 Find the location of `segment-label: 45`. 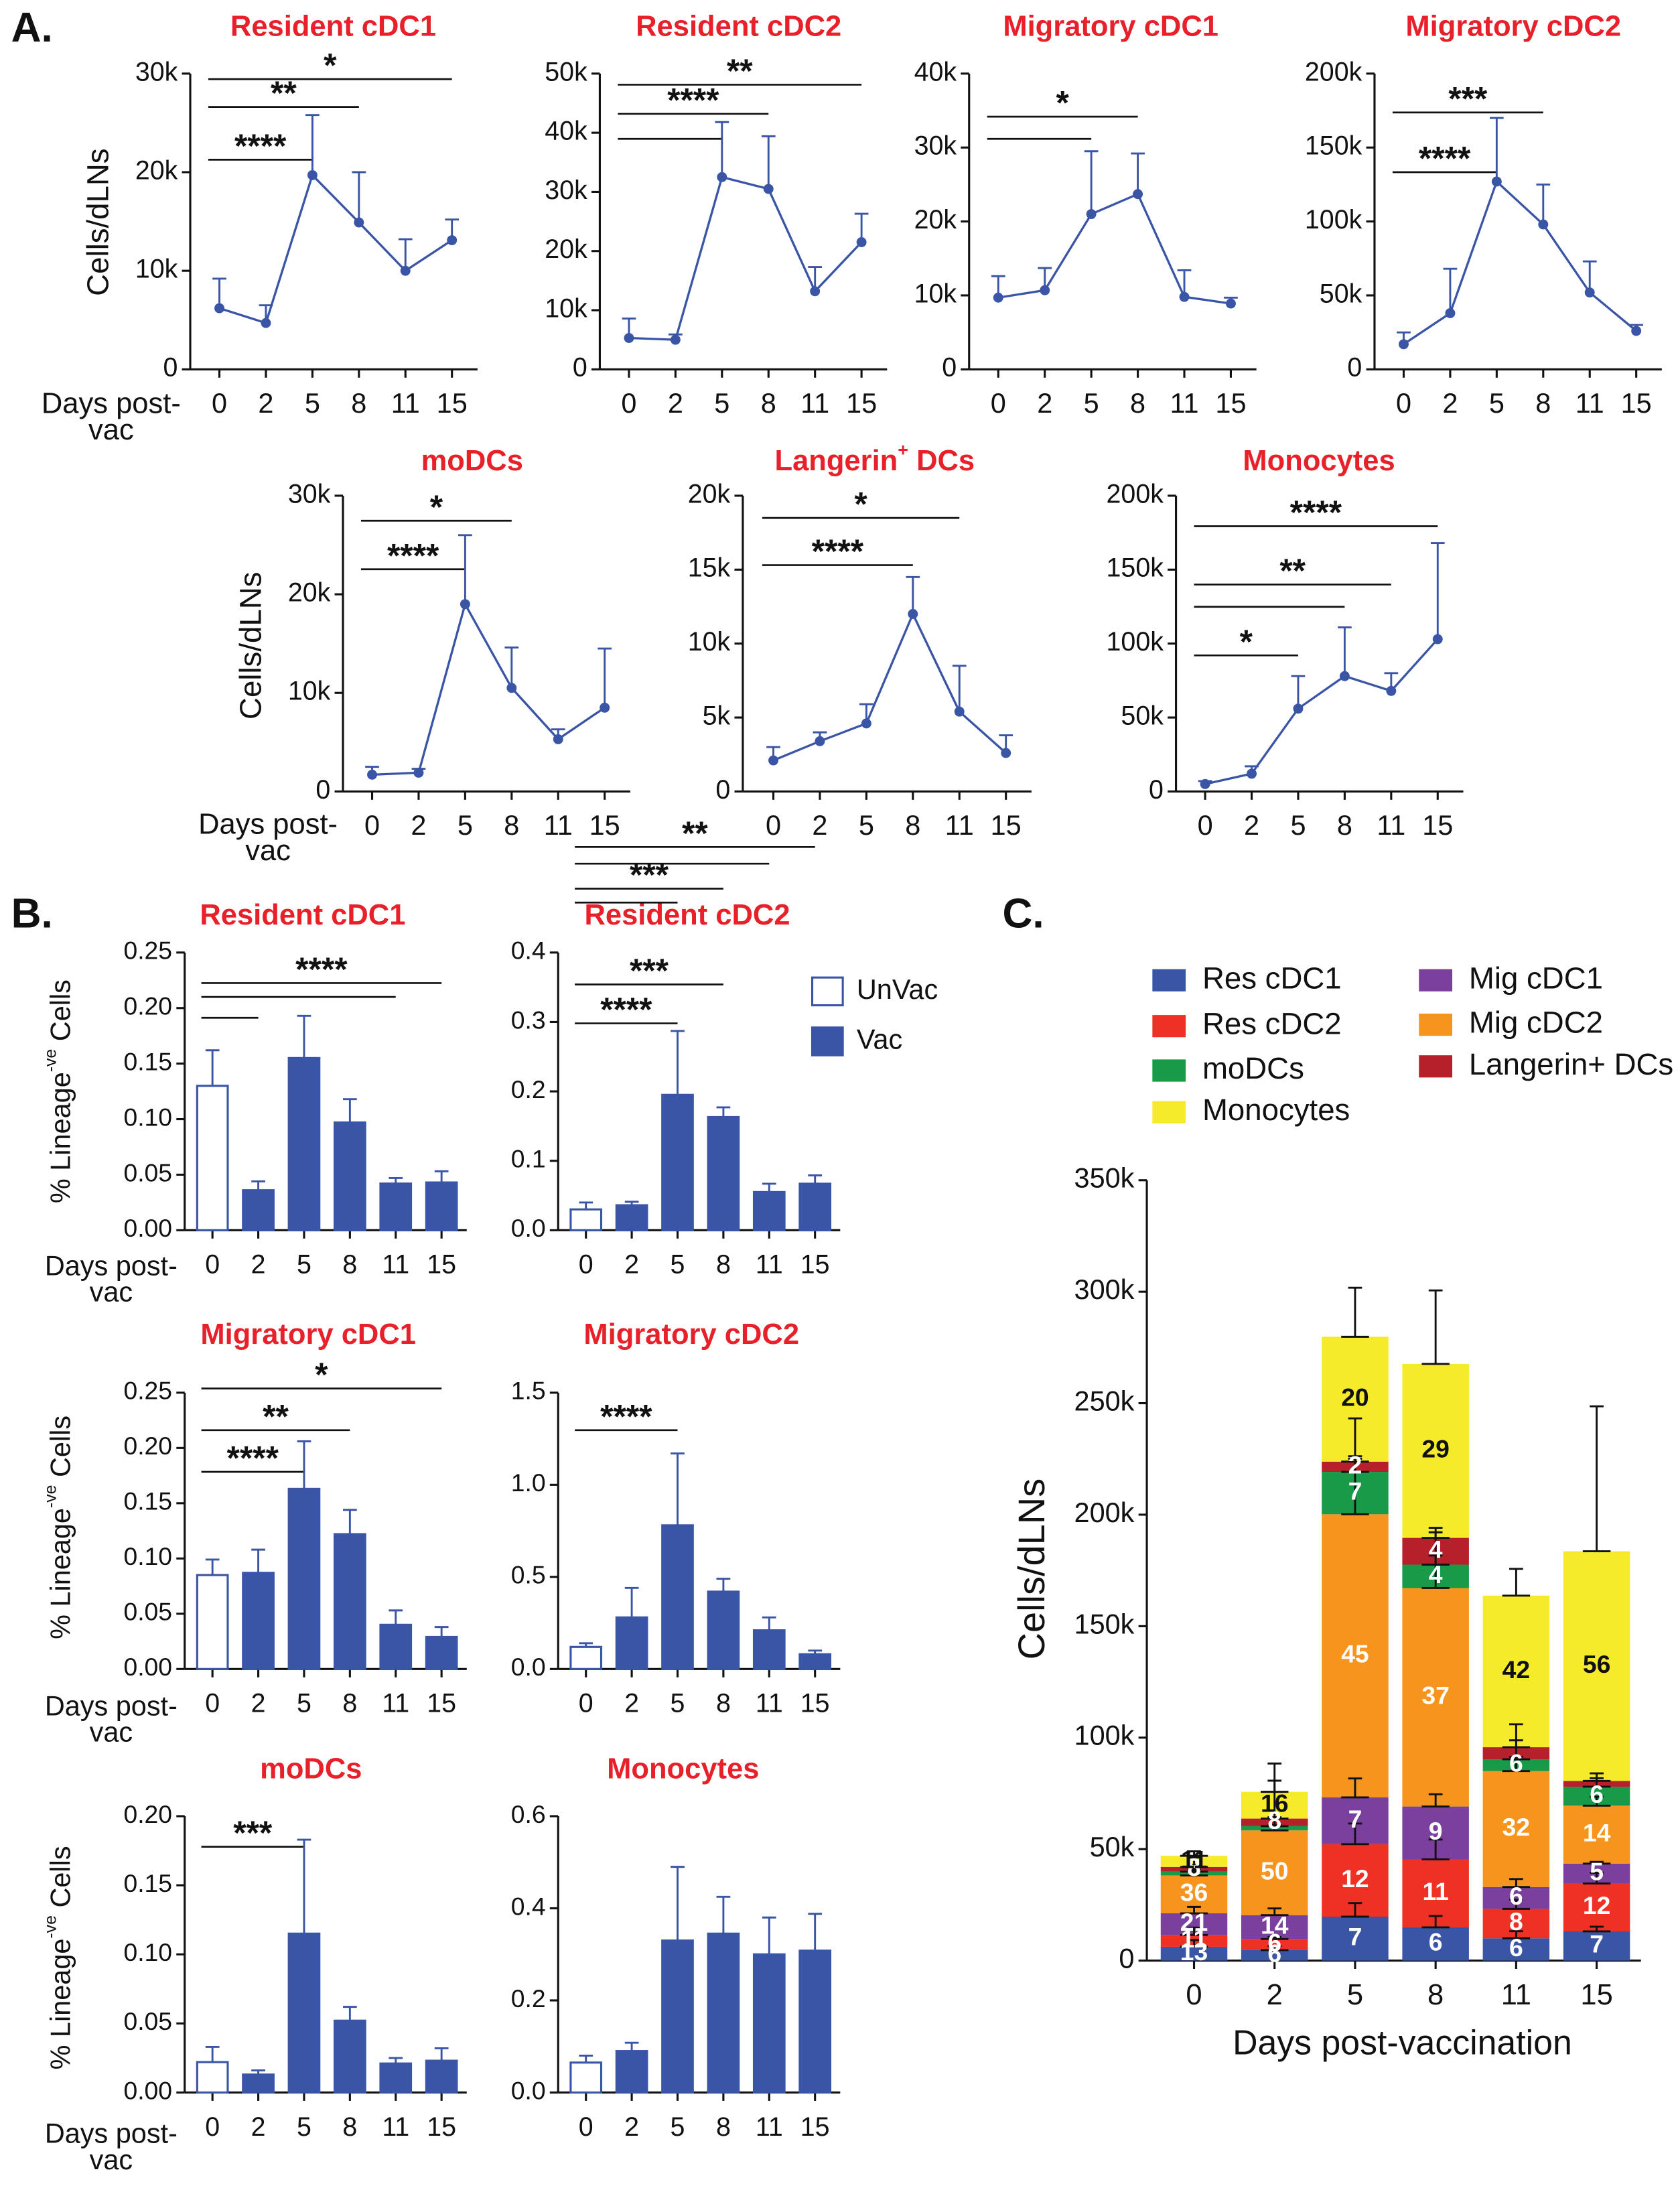

segment-label: 45 is located at coordinates (1355, 1653).